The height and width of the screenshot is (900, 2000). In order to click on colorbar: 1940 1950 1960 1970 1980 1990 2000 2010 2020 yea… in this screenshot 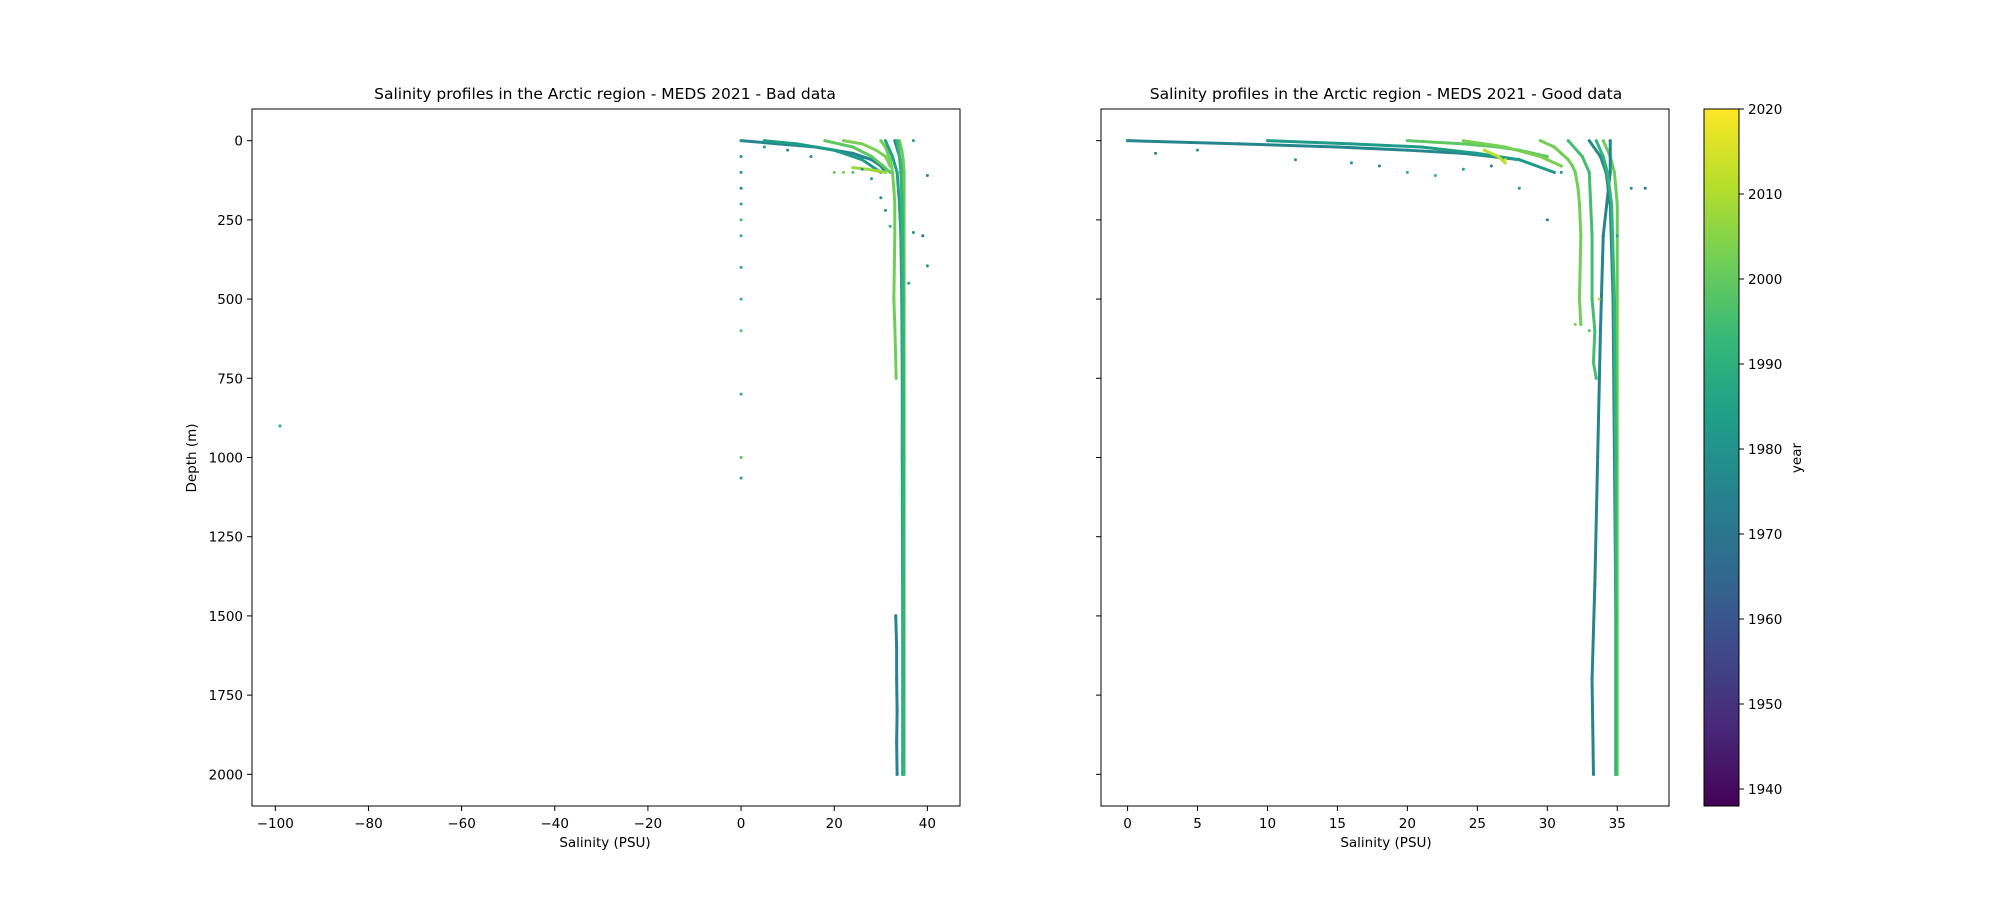, I will do `click(1754, 454)`.